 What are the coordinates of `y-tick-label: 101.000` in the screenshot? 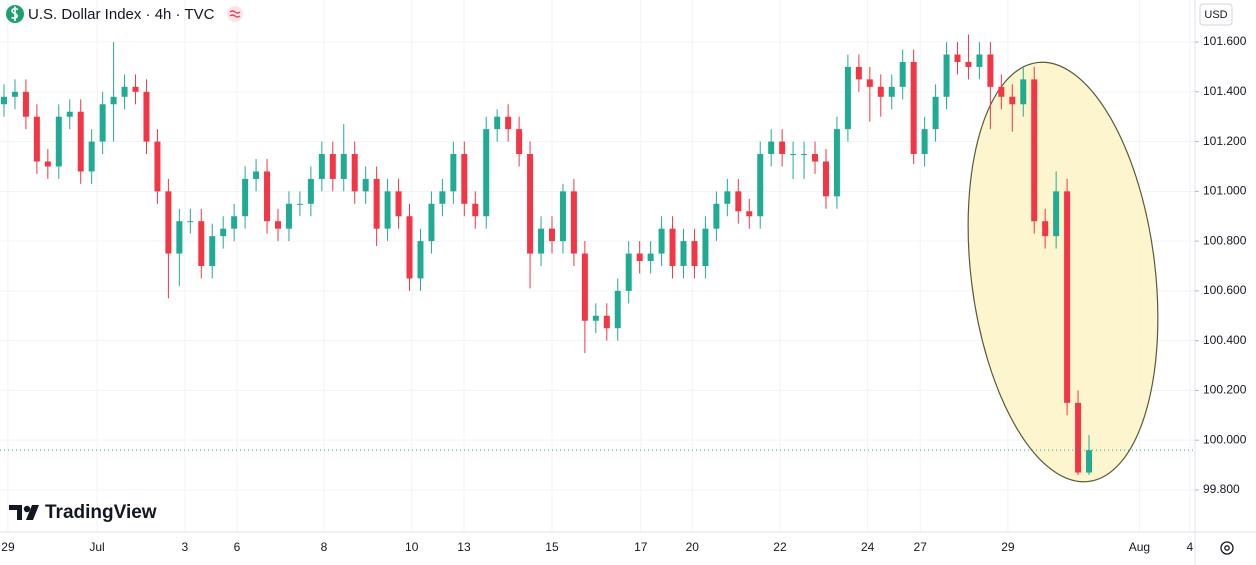 It's located at (1225, 191).